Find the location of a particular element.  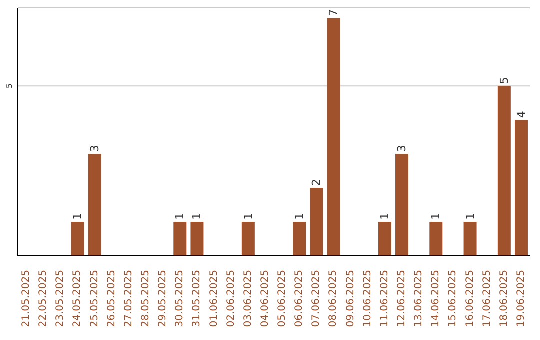

data-label: 5 is located at coordinates (504, 80).